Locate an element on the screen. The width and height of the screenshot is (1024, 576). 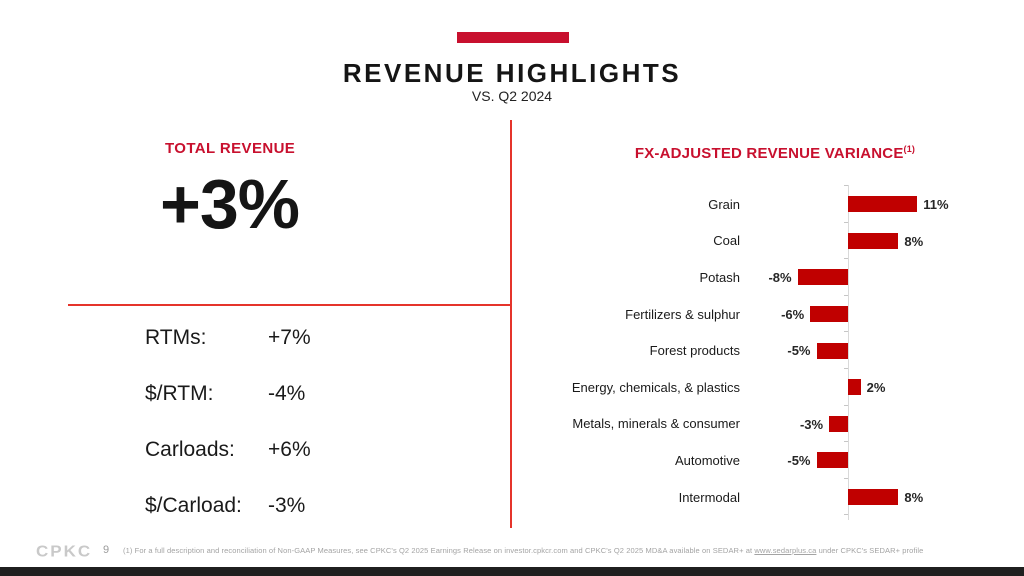
chart-row: Forest products -5% is located at coordinates (770, 350).